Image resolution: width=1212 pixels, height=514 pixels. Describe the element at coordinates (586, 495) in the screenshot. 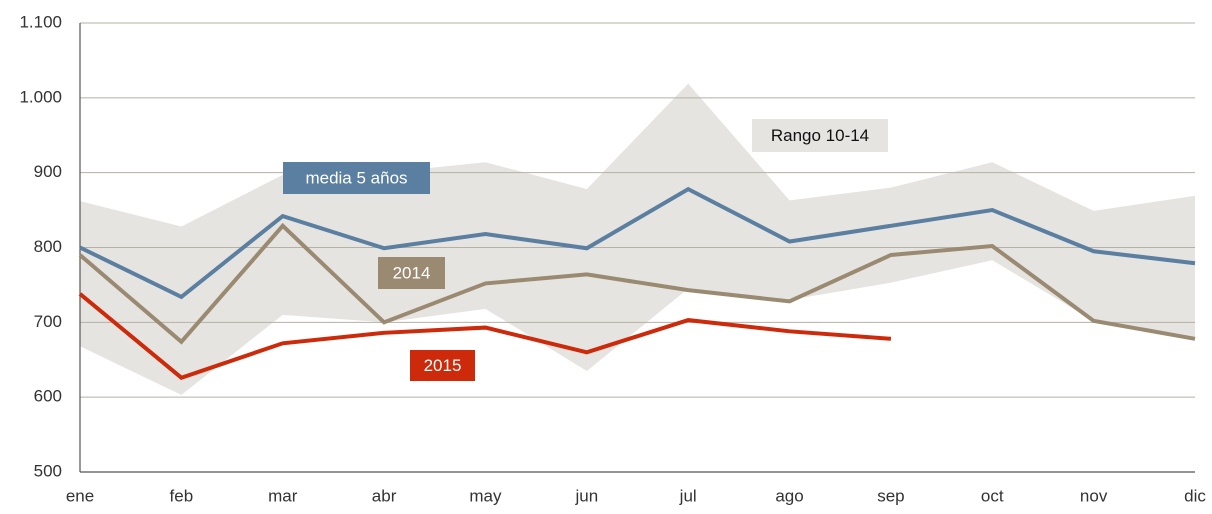

I see `x-tick-label: jun` at that location.